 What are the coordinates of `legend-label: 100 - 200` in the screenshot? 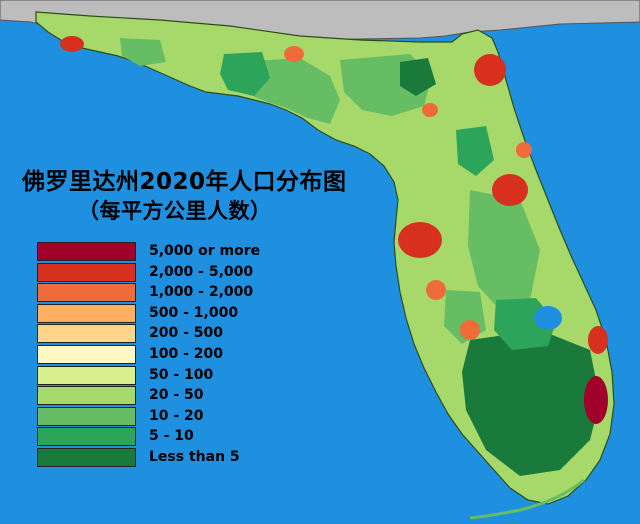 It's located at (186, 353).